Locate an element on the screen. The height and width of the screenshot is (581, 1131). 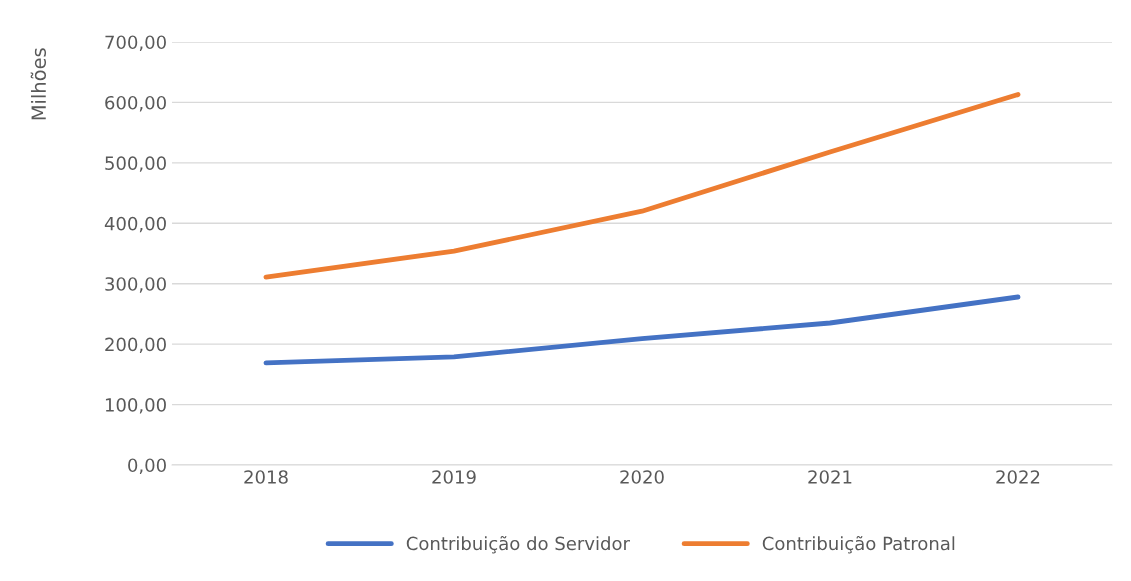
y-tick-label: 100,00 is located at coordinates (135, 406).